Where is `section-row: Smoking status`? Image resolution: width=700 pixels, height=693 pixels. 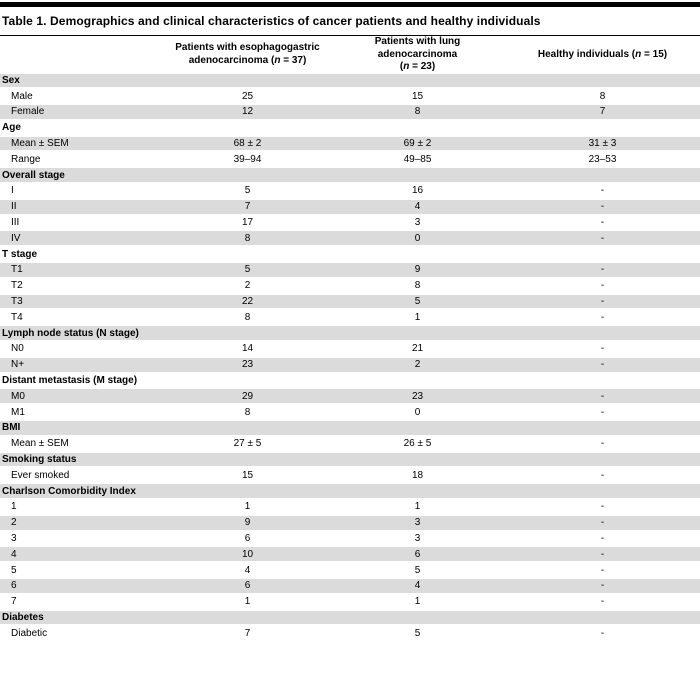 section-row: Smoking status is located at coordinates (350, 460).